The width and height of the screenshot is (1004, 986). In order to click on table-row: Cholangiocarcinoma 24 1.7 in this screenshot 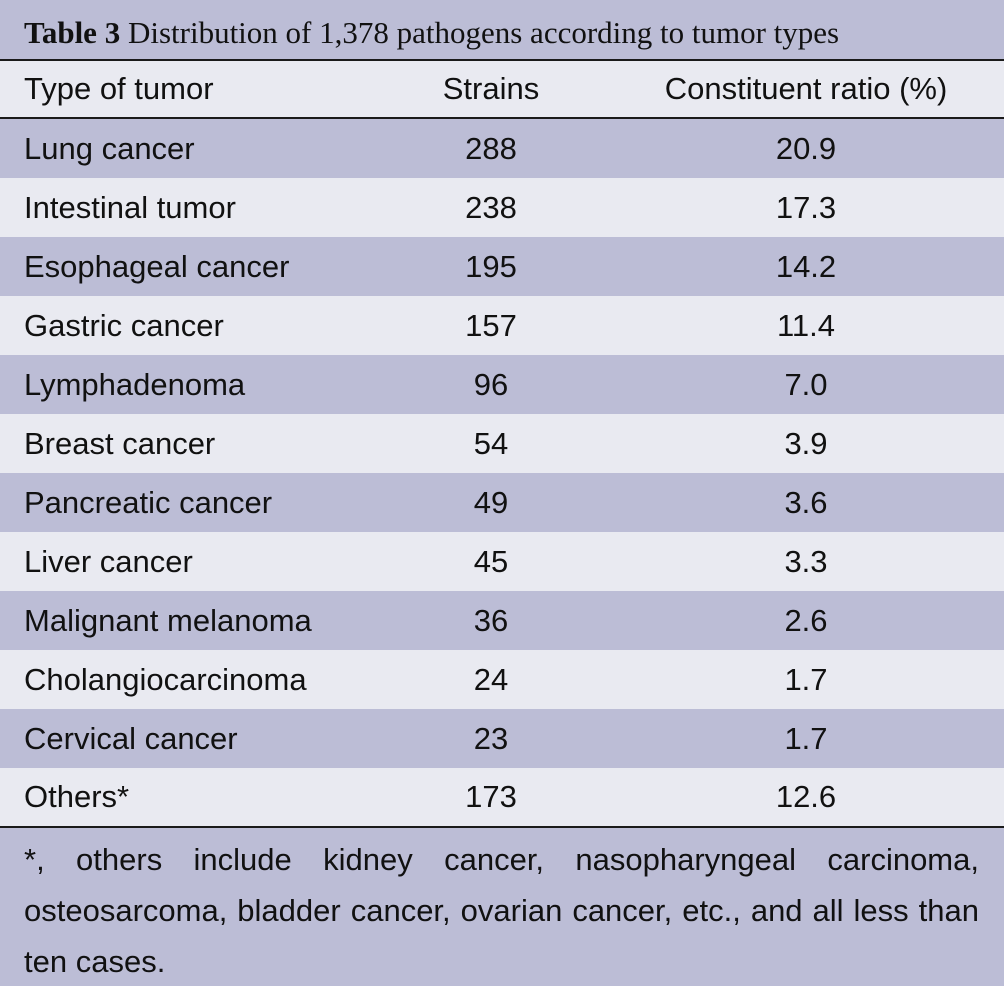, I will do `click(502, 679)`.